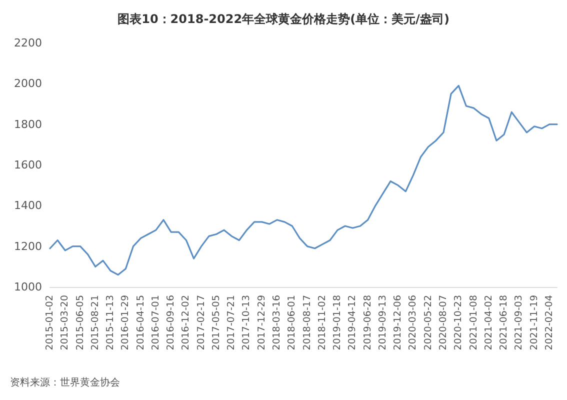  Describe the element at coordinates (307, 322) in the screenshot. I see `x-tick-label: 2018-08-17` at that location.